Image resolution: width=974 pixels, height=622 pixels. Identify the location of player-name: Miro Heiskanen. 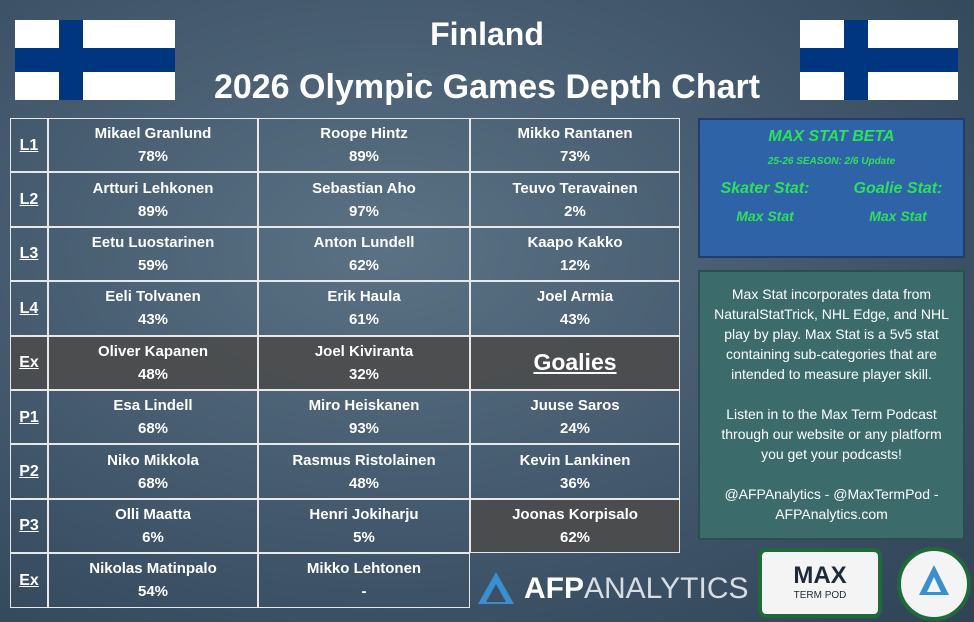
(364, 406).